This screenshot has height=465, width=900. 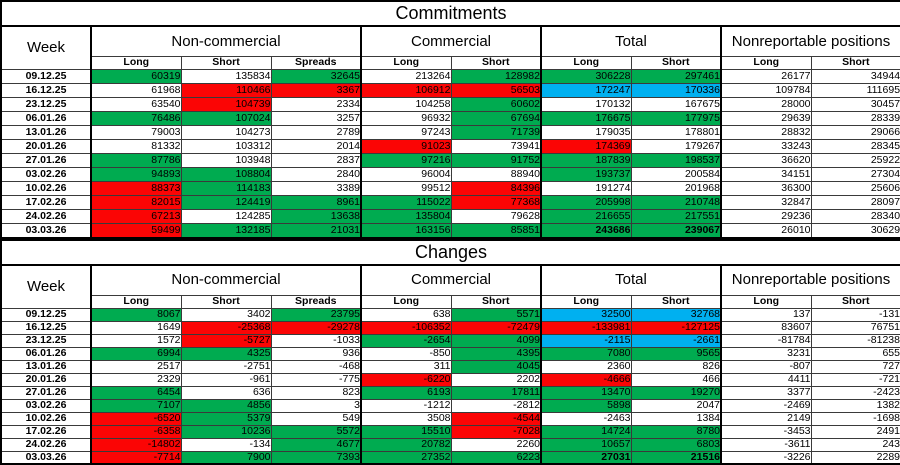 I want to click on value-cell: 25922, so click(x=855, y=161).